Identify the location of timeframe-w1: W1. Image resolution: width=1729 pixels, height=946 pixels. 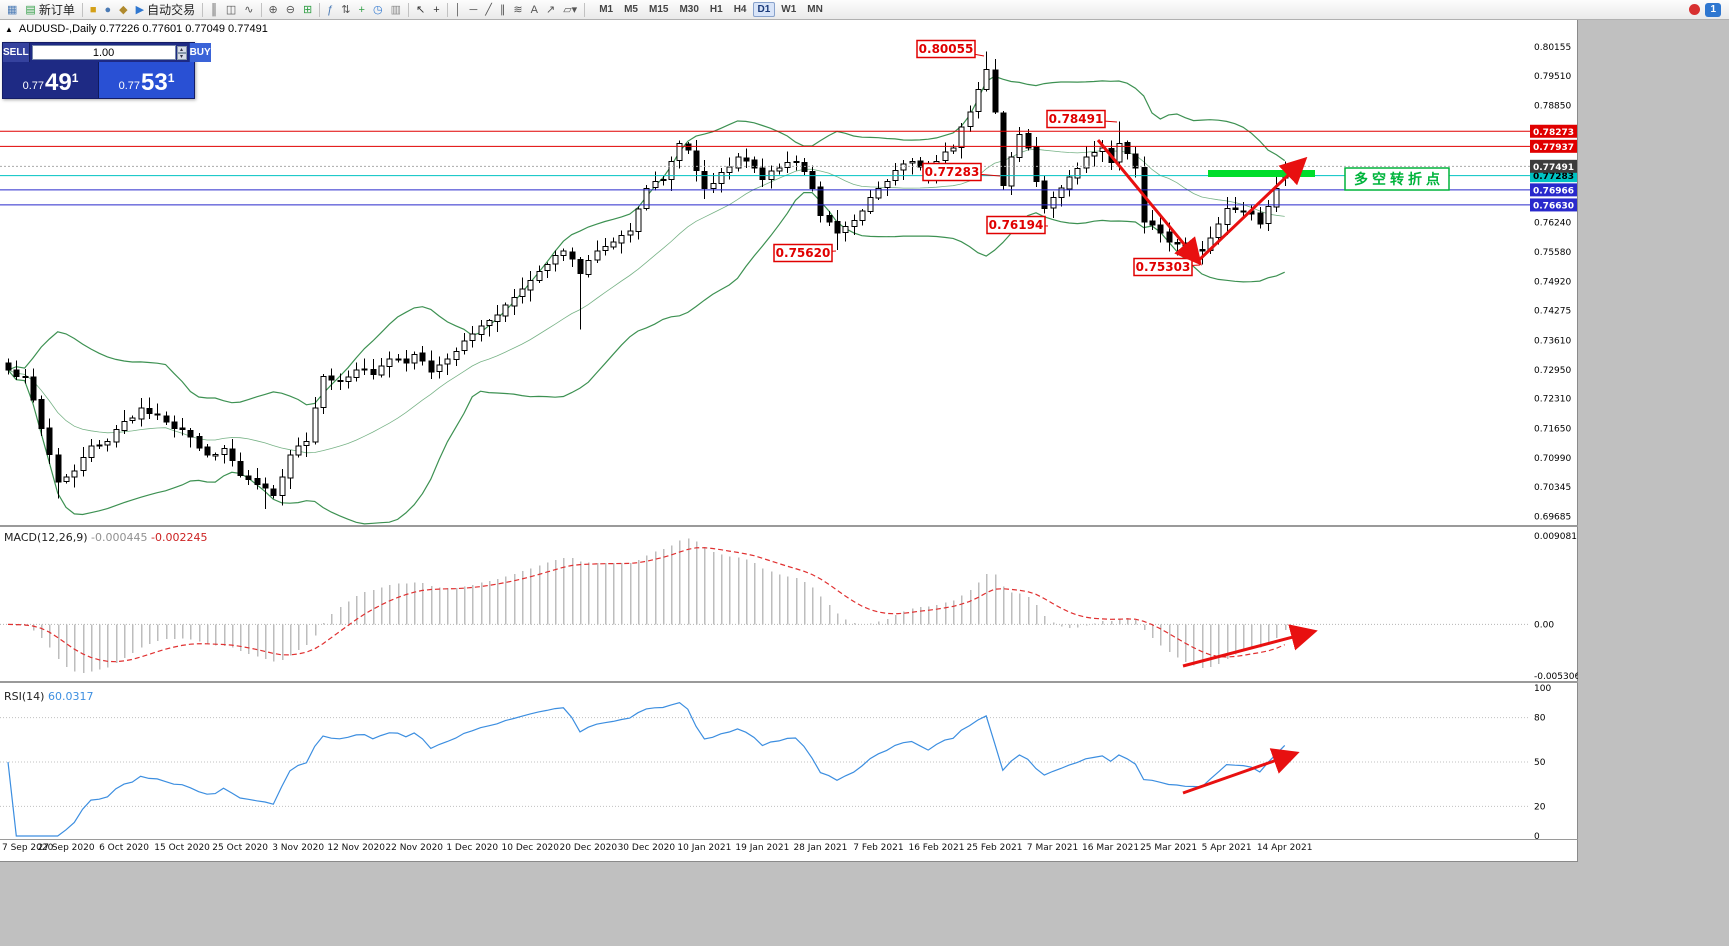
(789, 9).